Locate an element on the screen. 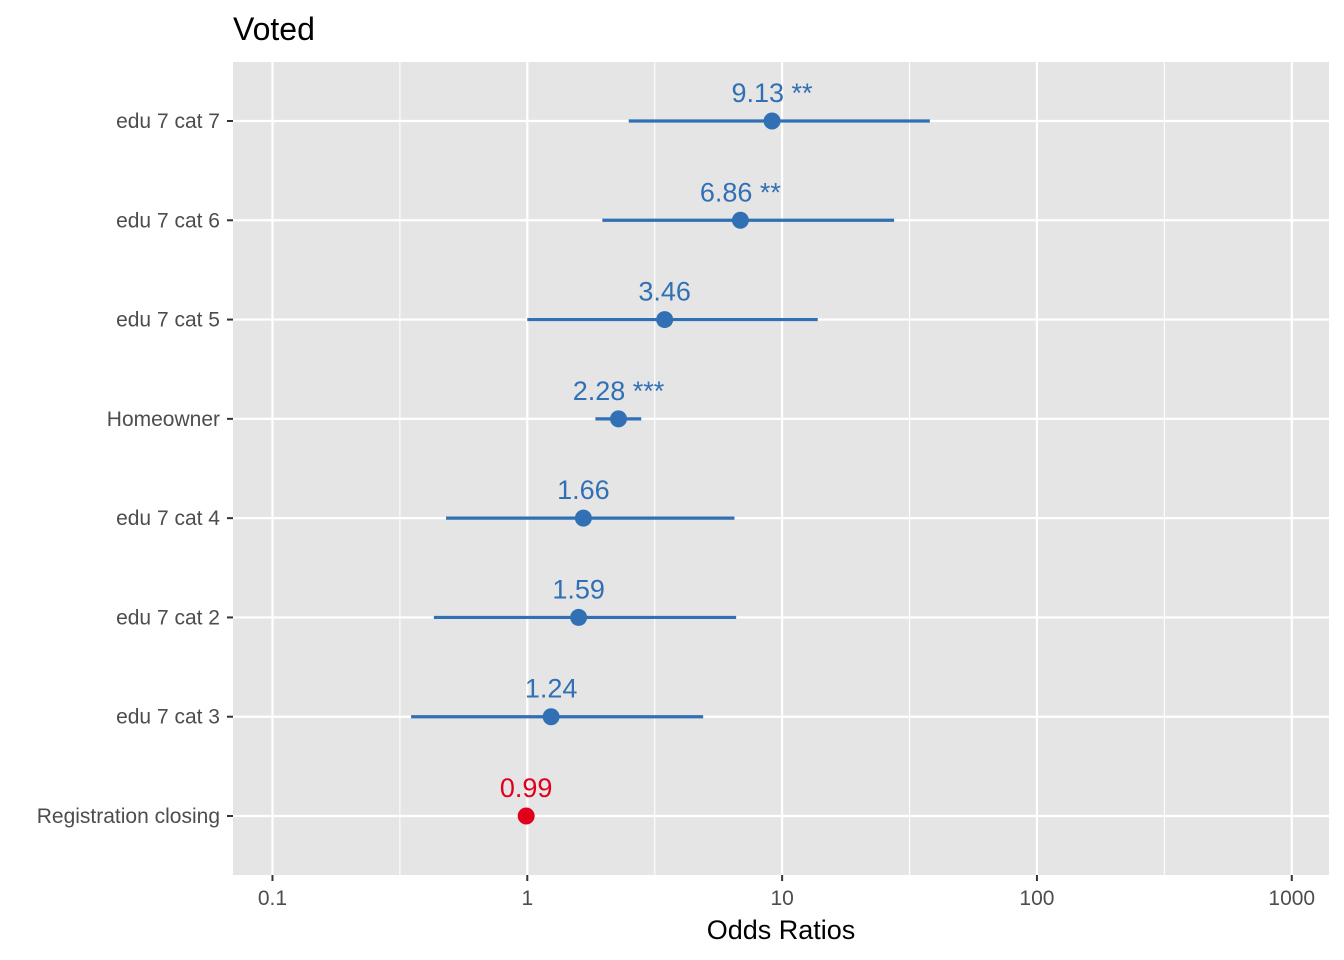 This screenshot has width=1344, height=960. x-axis: 0.1 1 10 100 1000 is located at coordinates (786, 892).